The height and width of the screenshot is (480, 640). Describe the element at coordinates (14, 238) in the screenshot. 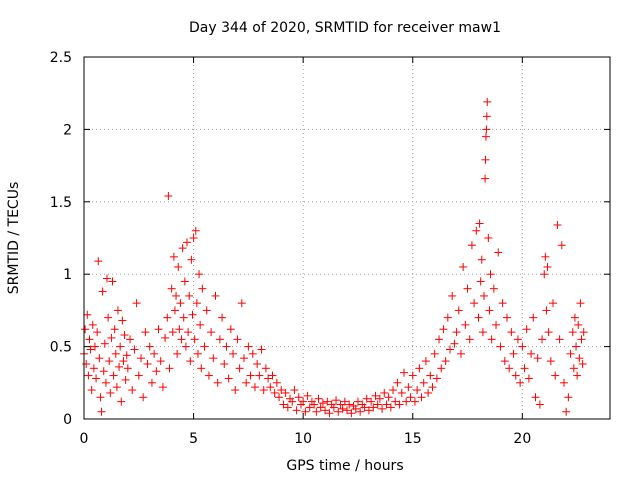

I see `y-axis-label: SRMTID / TECUs` at that location.